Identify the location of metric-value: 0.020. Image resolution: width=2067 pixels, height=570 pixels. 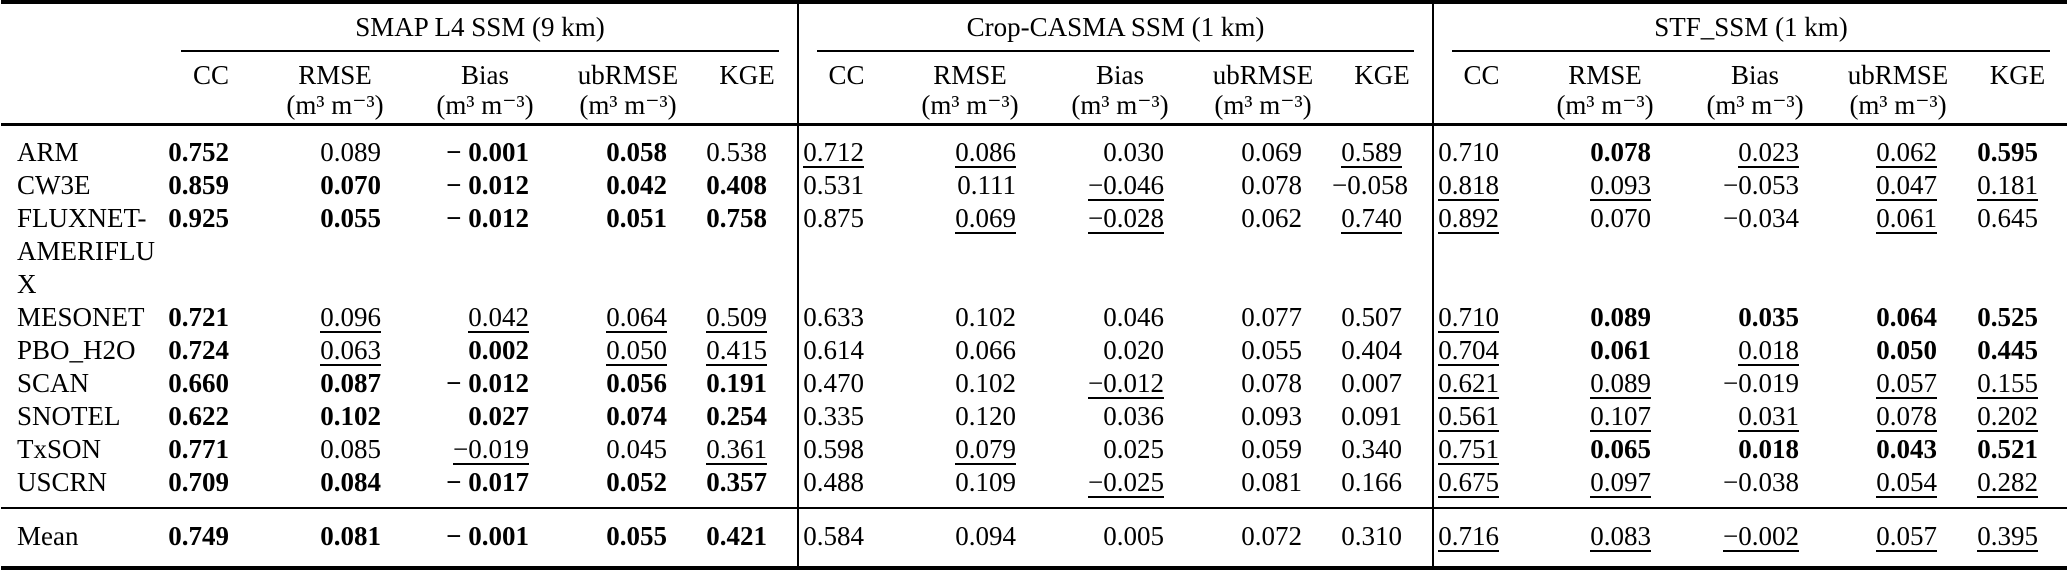
(1133, 349).